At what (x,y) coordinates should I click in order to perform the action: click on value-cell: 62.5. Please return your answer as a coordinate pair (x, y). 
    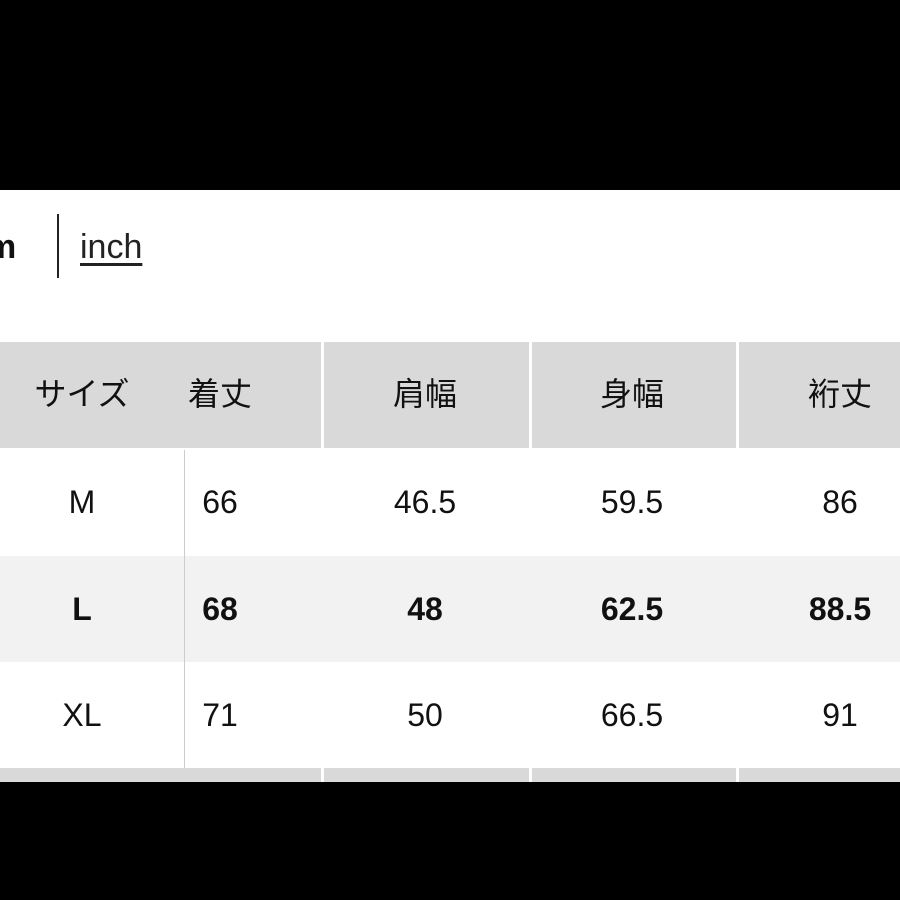
    Looking at the image, I should click on (632, 608).